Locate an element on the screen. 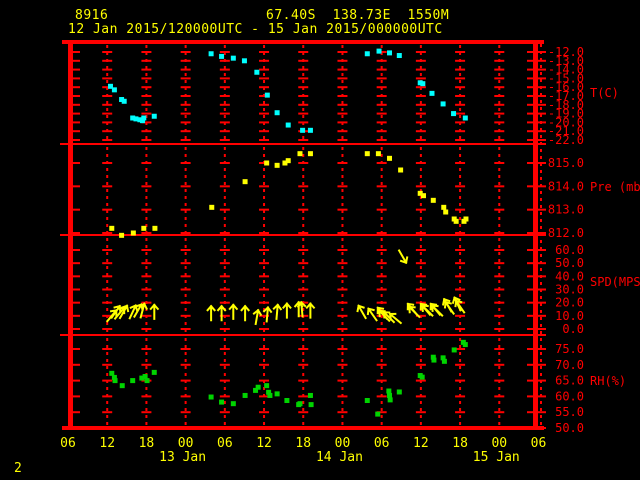  y-tick-label: 50.0 is located at coordinates (569, 263).